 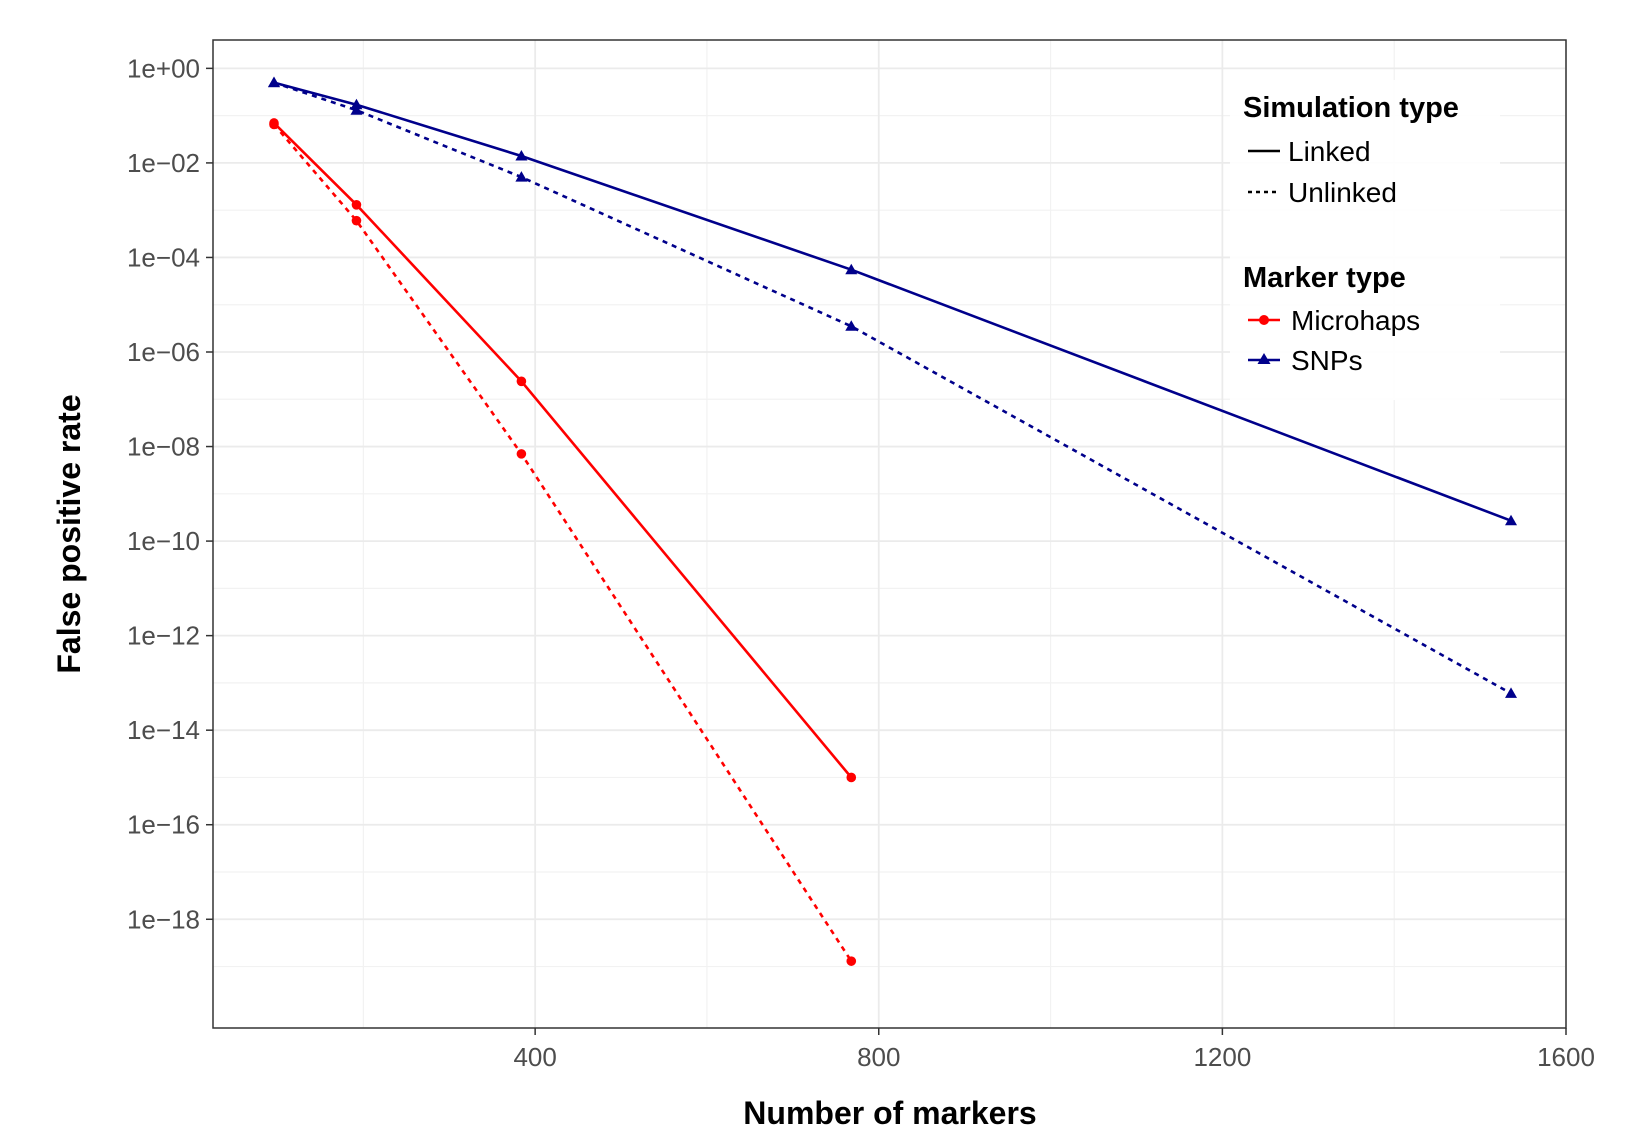 What do you see at coordinates (69, 533) in the screenshot?
I see `y-axis-title: False positive rate` at bounding box center [69, 533].